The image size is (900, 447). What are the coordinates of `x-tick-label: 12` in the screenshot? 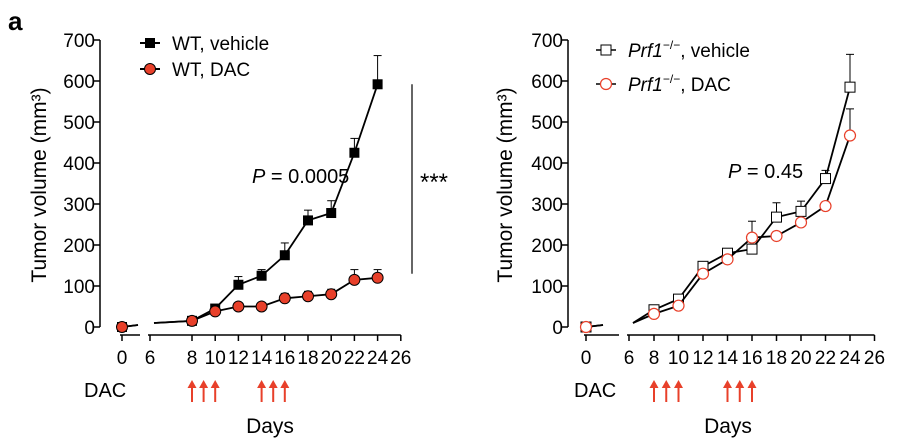 It's located at (238, 358).